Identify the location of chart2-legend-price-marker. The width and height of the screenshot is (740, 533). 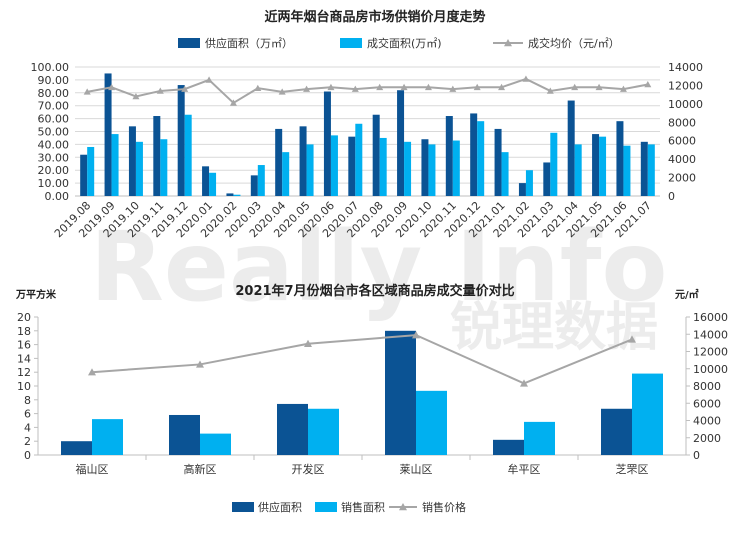
(403, 507).